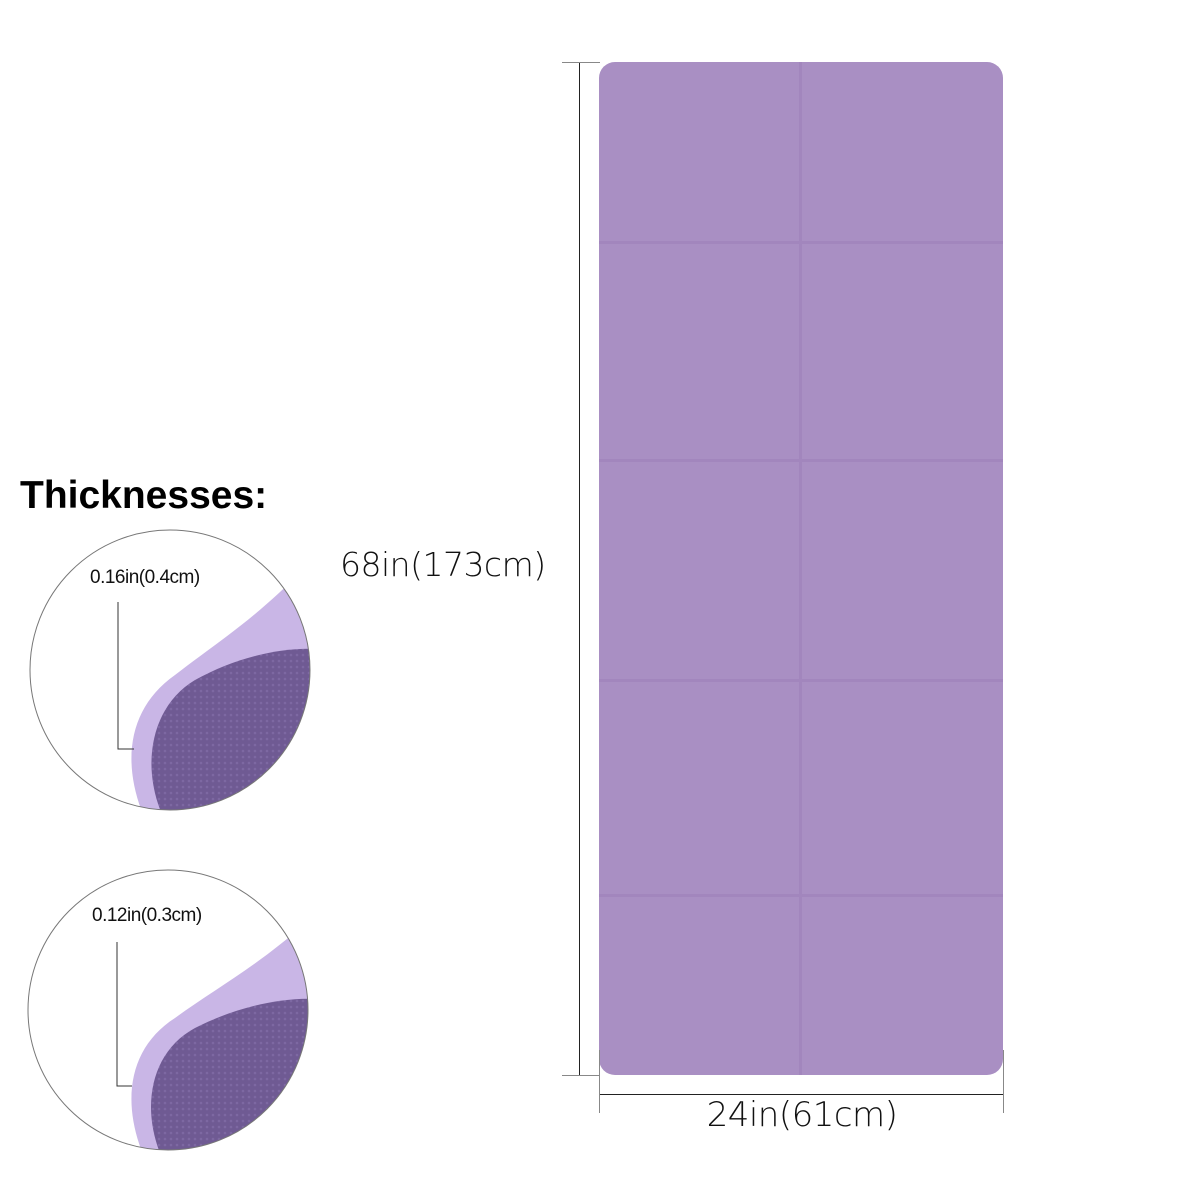  I want to click on width-tick-right, so click(1003, 1081).